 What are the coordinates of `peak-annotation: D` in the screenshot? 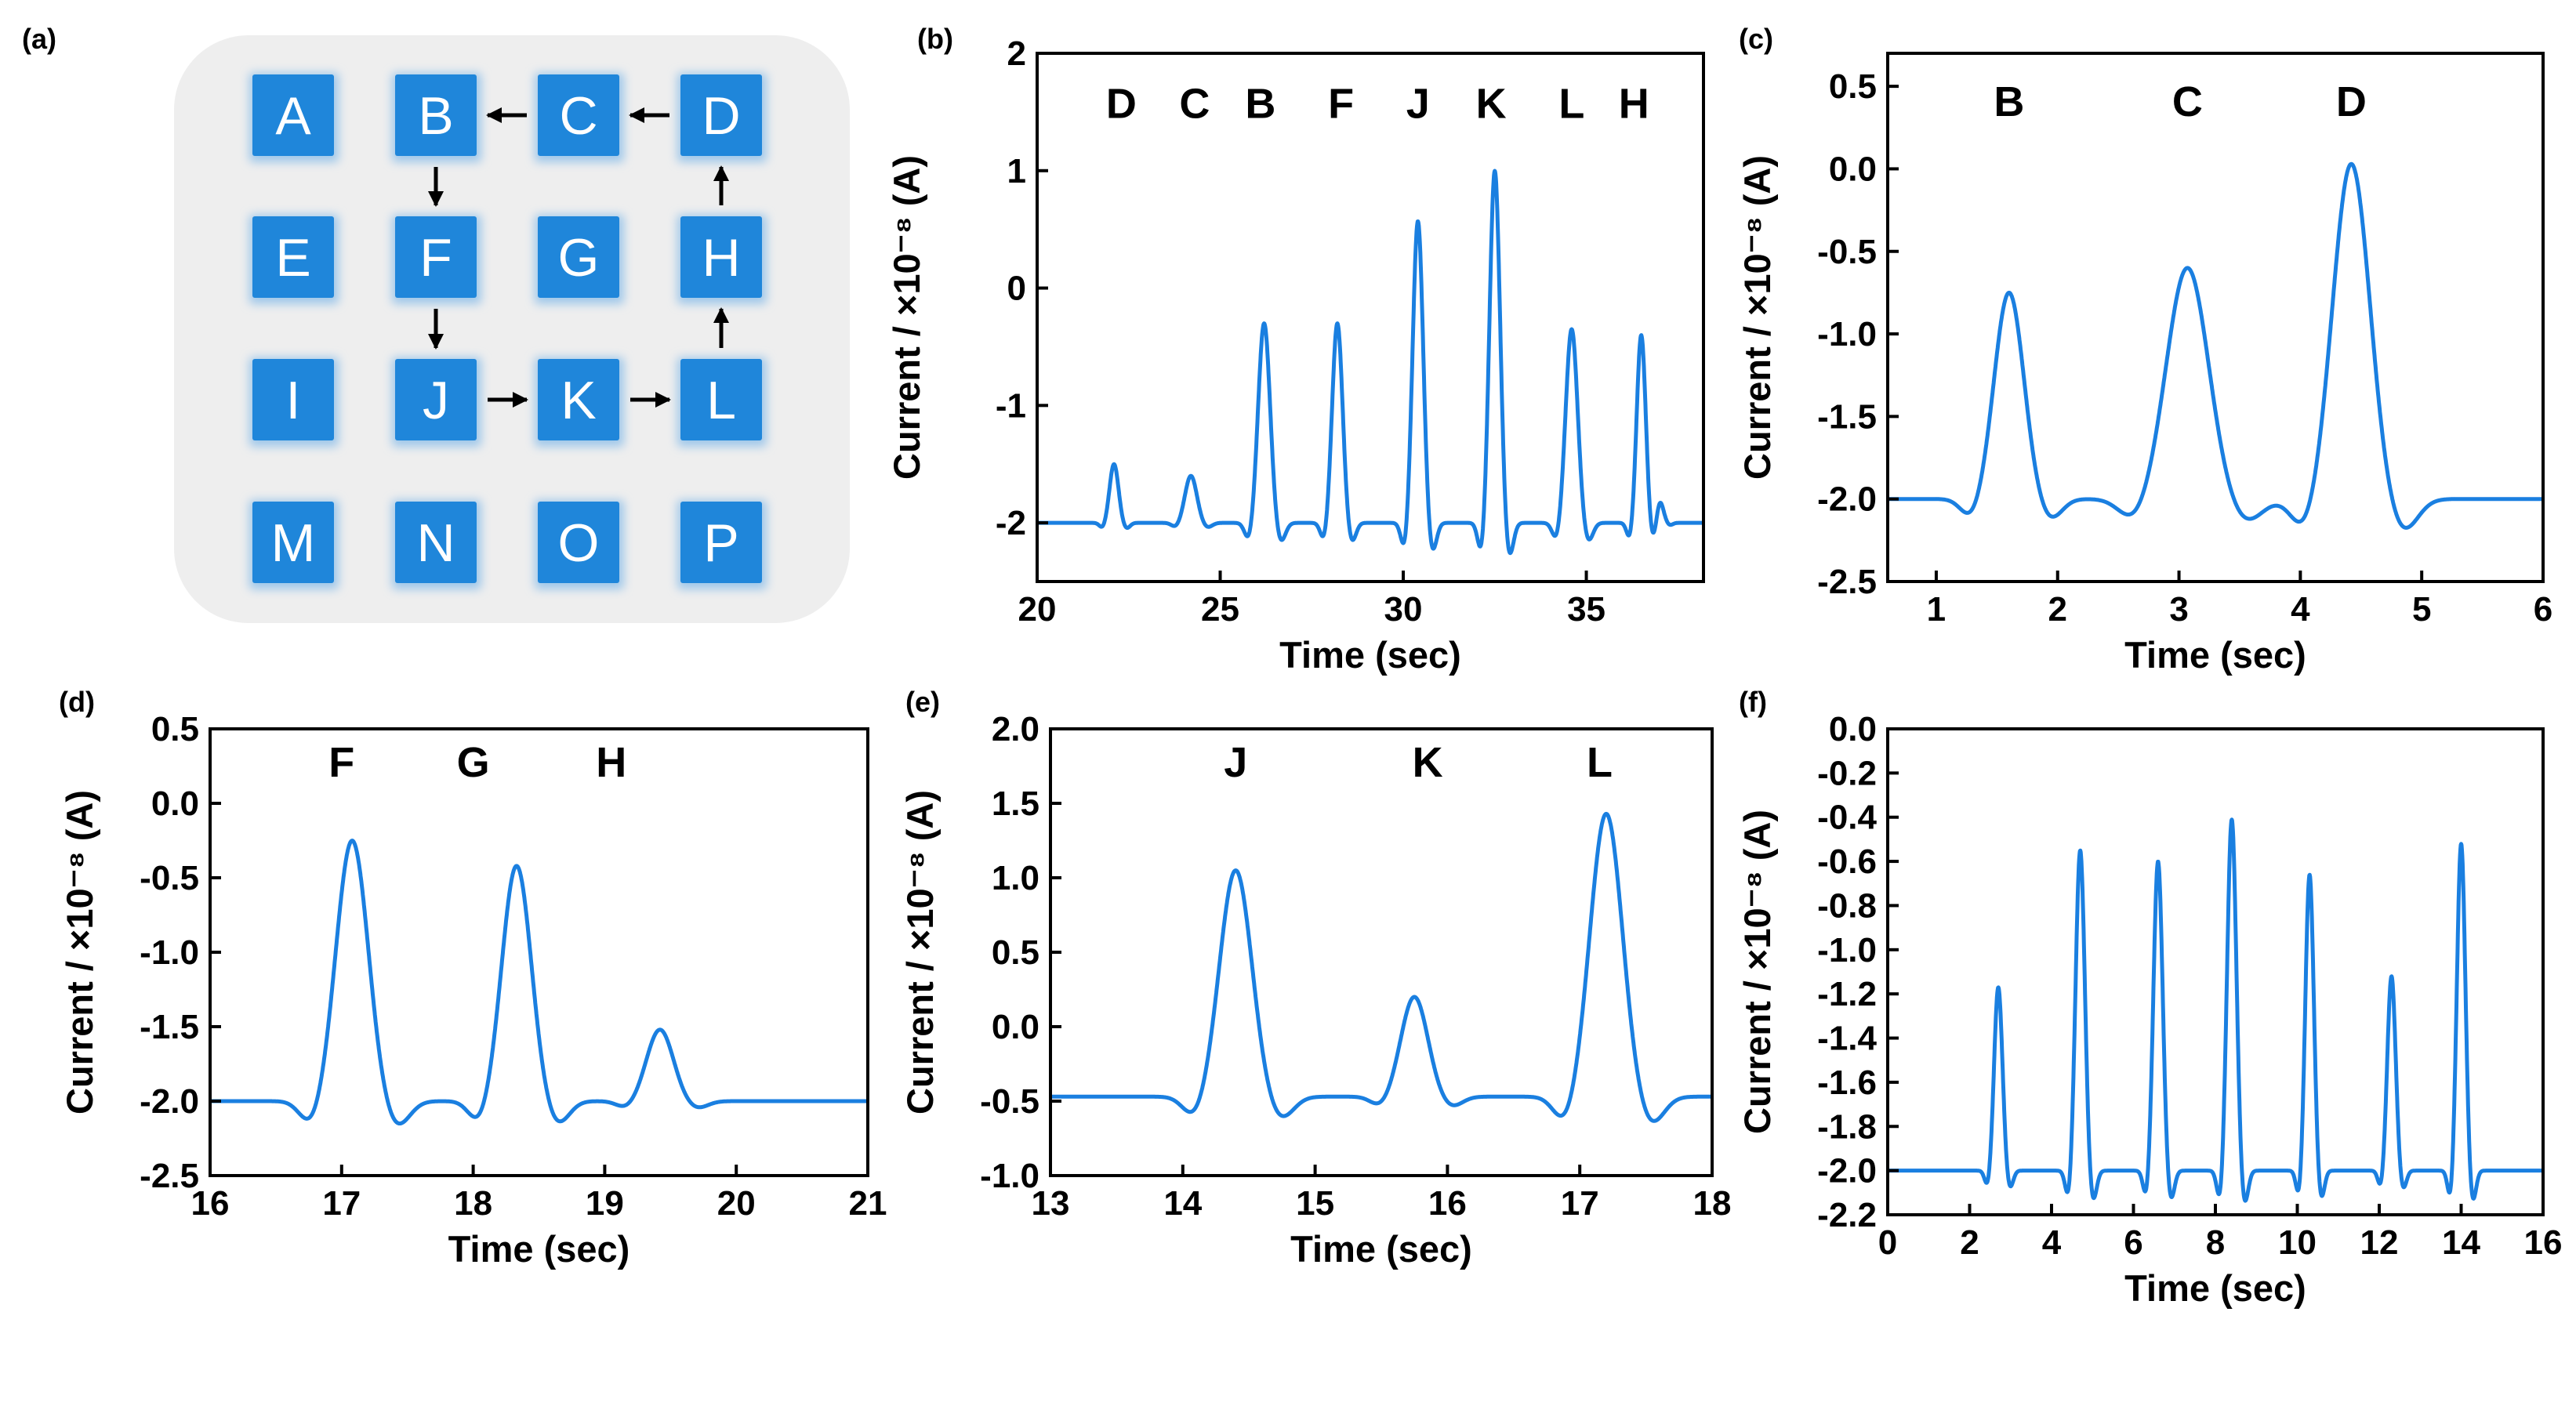 It's located at (1121, 103).